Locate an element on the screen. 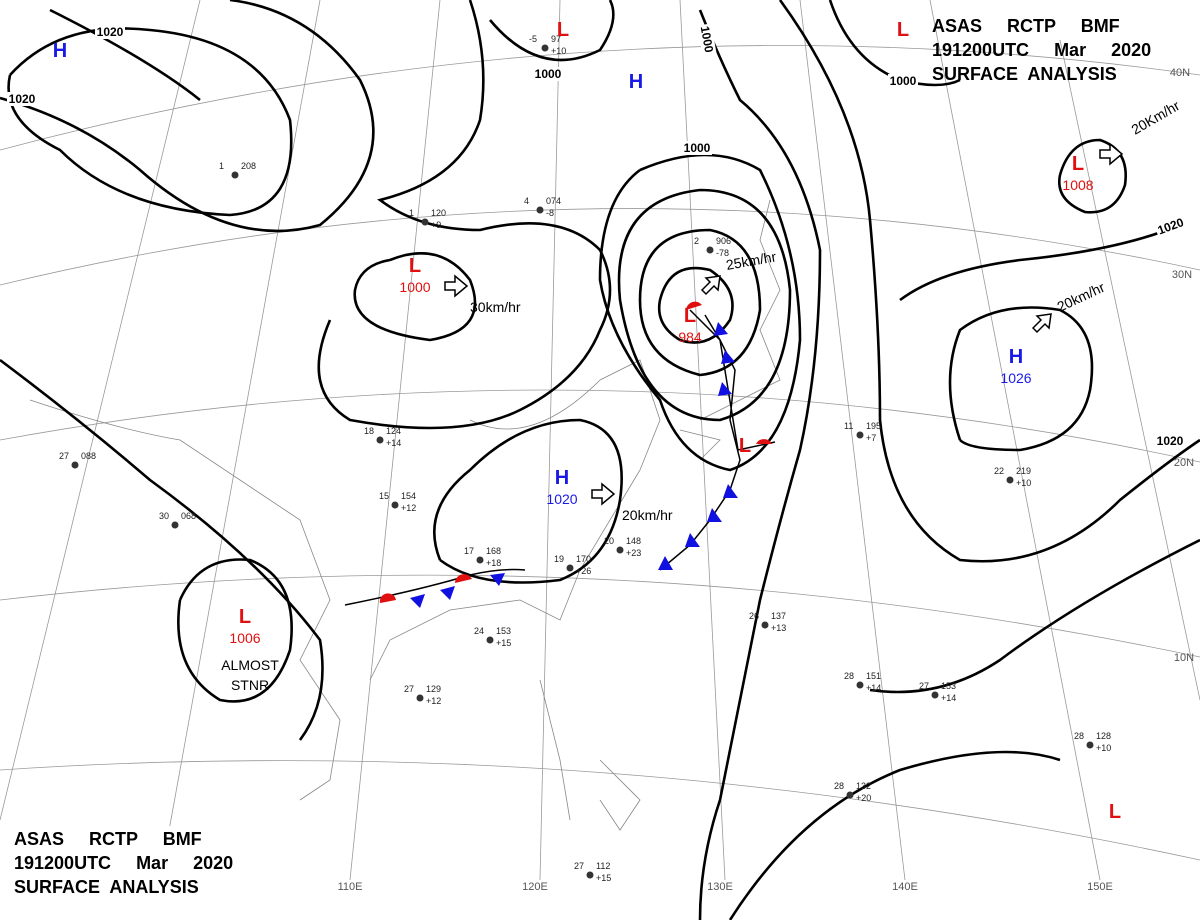 Image resolution: width=1200 pixels, height=920 pixels. center-pressure: 984 is located at coordinates (690, 337).